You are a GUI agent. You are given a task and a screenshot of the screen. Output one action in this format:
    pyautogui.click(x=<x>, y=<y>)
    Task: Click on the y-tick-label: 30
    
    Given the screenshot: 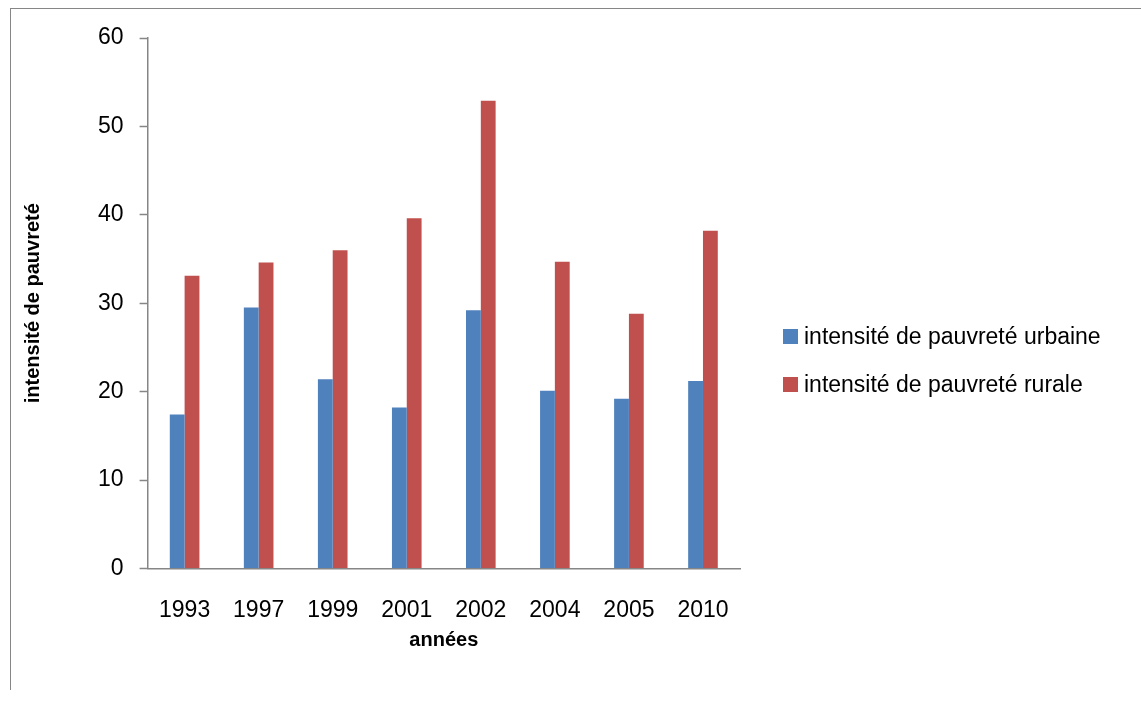 What is the action you would take?
    pyautogui.click(x=110, y=301)
    